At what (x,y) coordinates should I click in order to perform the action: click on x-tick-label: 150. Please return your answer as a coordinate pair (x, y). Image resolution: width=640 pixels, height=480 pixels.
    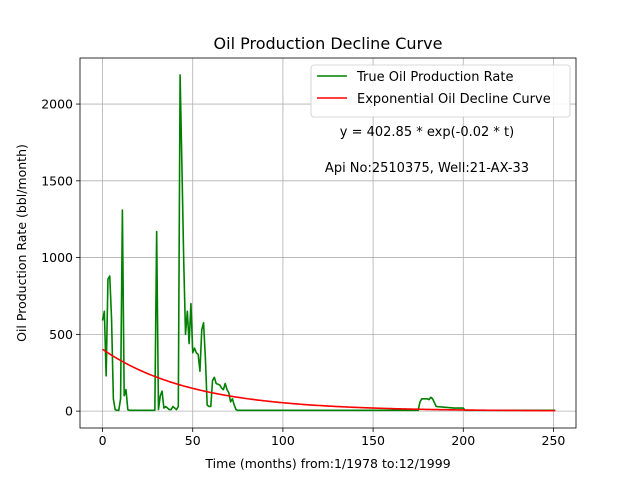
    Looking at the image, I should click on (373, 440).